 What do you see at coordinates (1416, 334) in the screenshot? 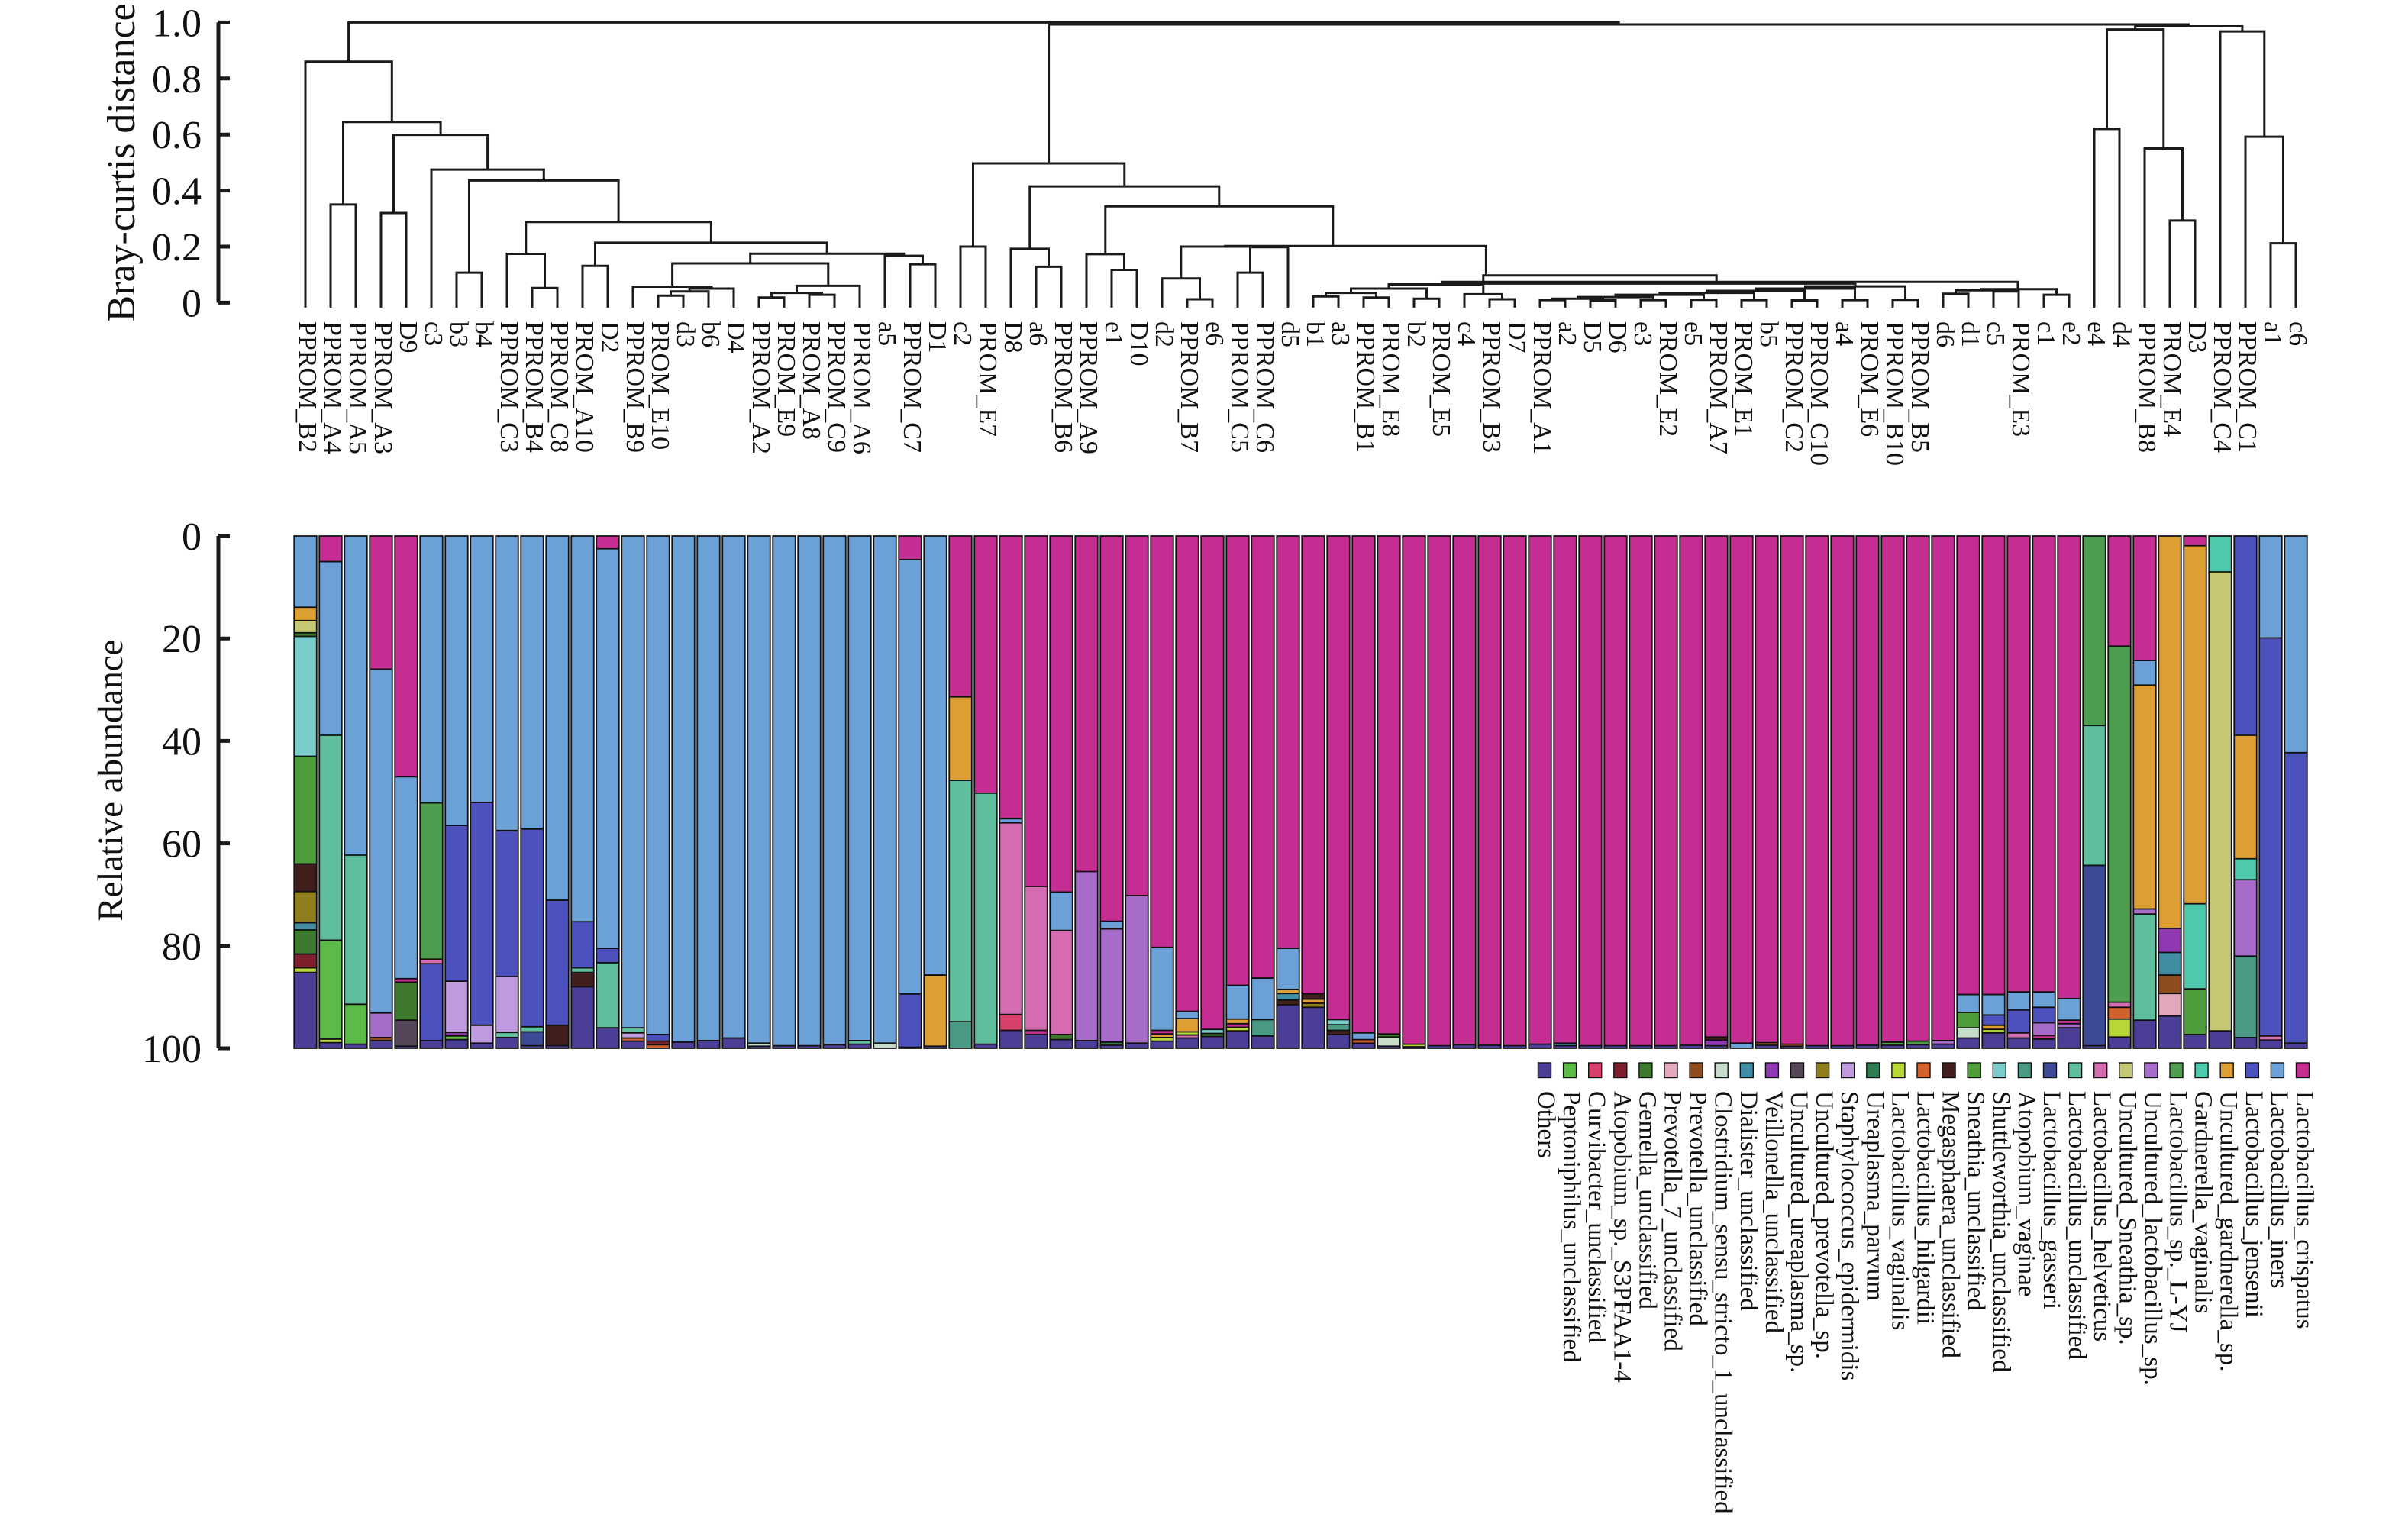
I see `svg-text: b2` at bounding box center [1416, 334].